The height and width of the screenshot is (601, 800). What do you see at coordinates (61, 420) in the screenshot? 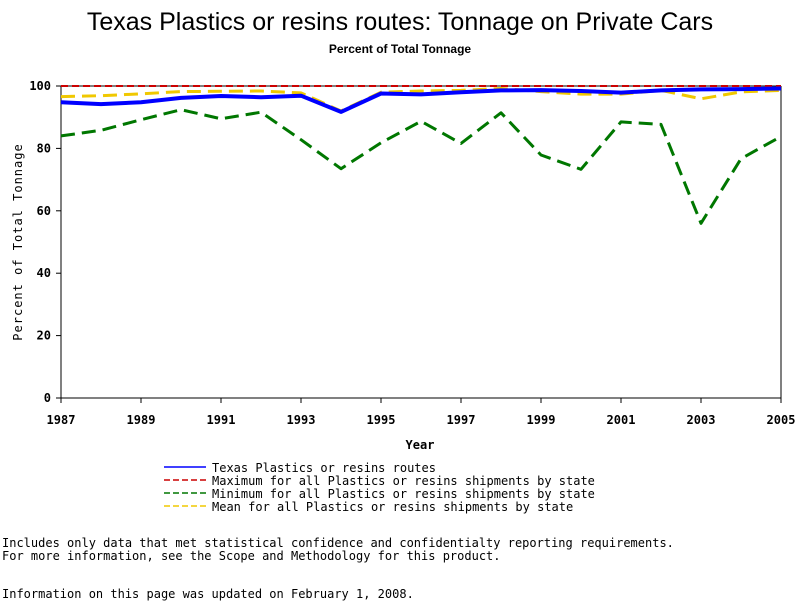
I see `x-tick-label: 1987` at bounding box center [61, 420].